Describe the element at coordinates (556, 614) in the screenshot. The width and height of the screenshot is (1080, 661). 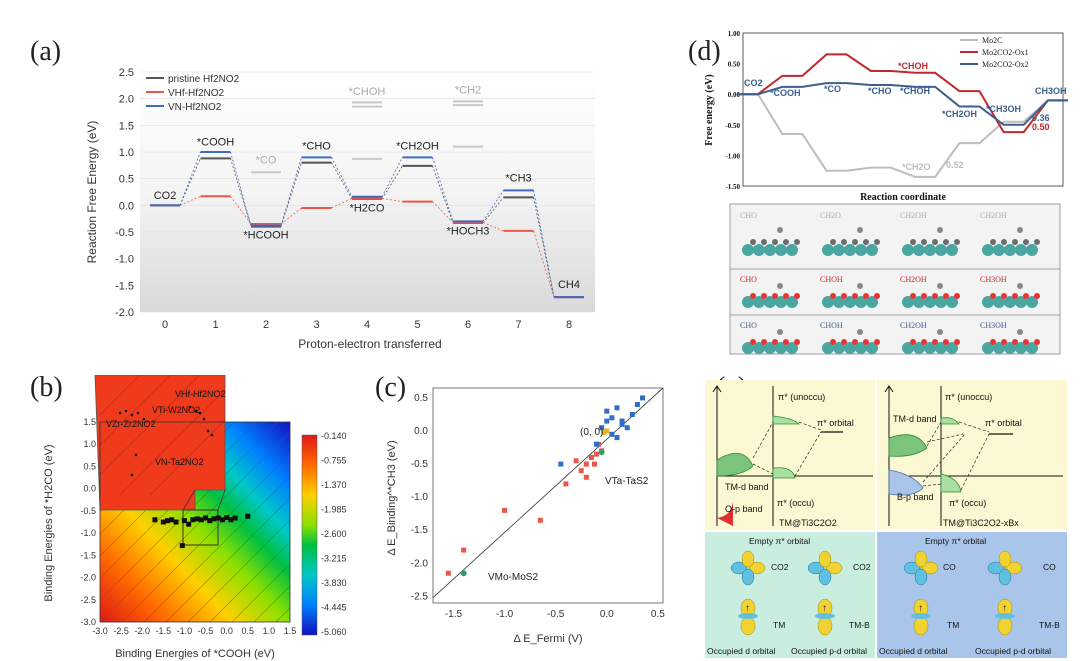
I see `x-tick-label: -0.5` at that location.